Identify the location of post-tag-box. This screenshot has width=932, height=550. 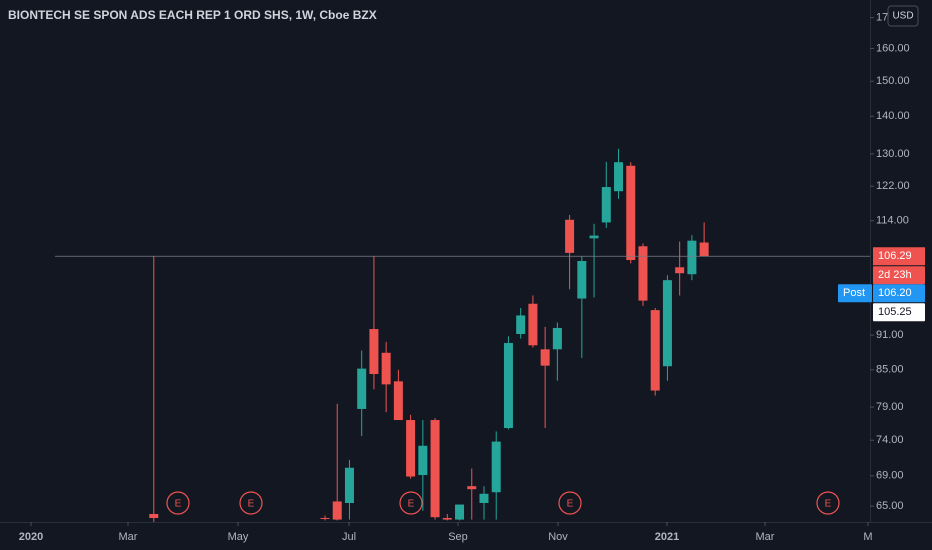
(855, 293).